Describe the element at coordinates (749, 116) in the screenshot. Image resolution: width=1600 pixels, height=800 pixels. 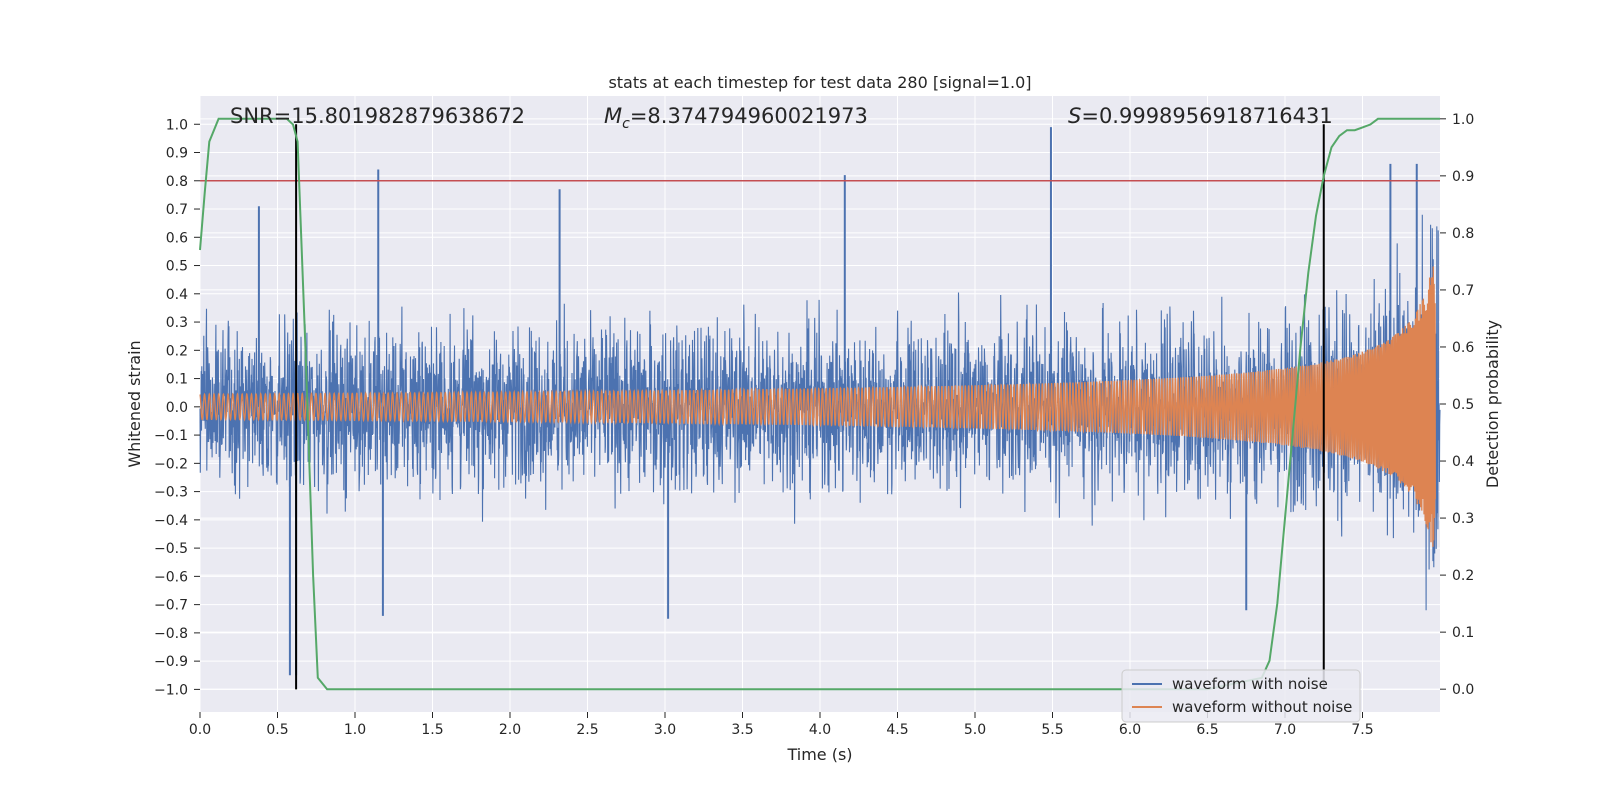
I see `chirp-mass-value: =8.374794960021973` at that location.